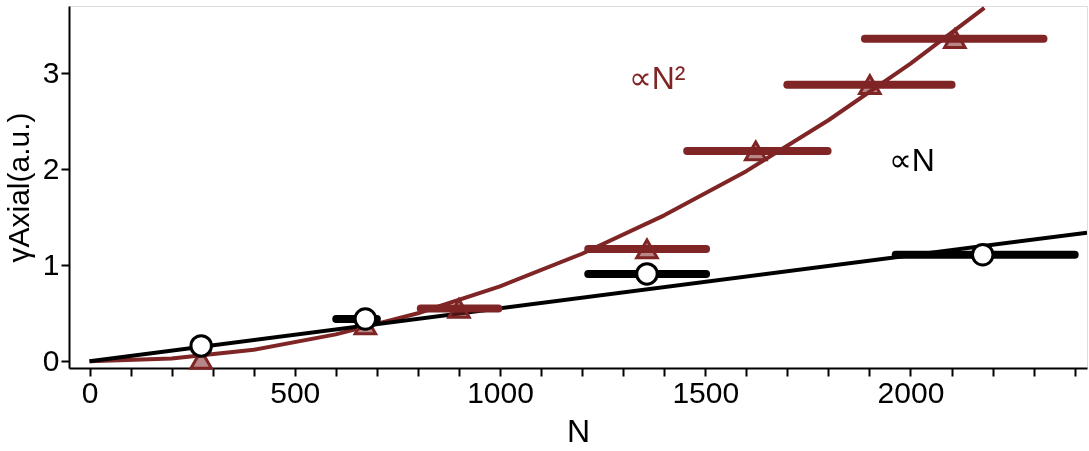 The height and width of the screenshot is (451, 1089). What do you see at coordinates (51, 168) in the screenshot?
I see `y-tick-label: 2` at bounding box center [51, 168].